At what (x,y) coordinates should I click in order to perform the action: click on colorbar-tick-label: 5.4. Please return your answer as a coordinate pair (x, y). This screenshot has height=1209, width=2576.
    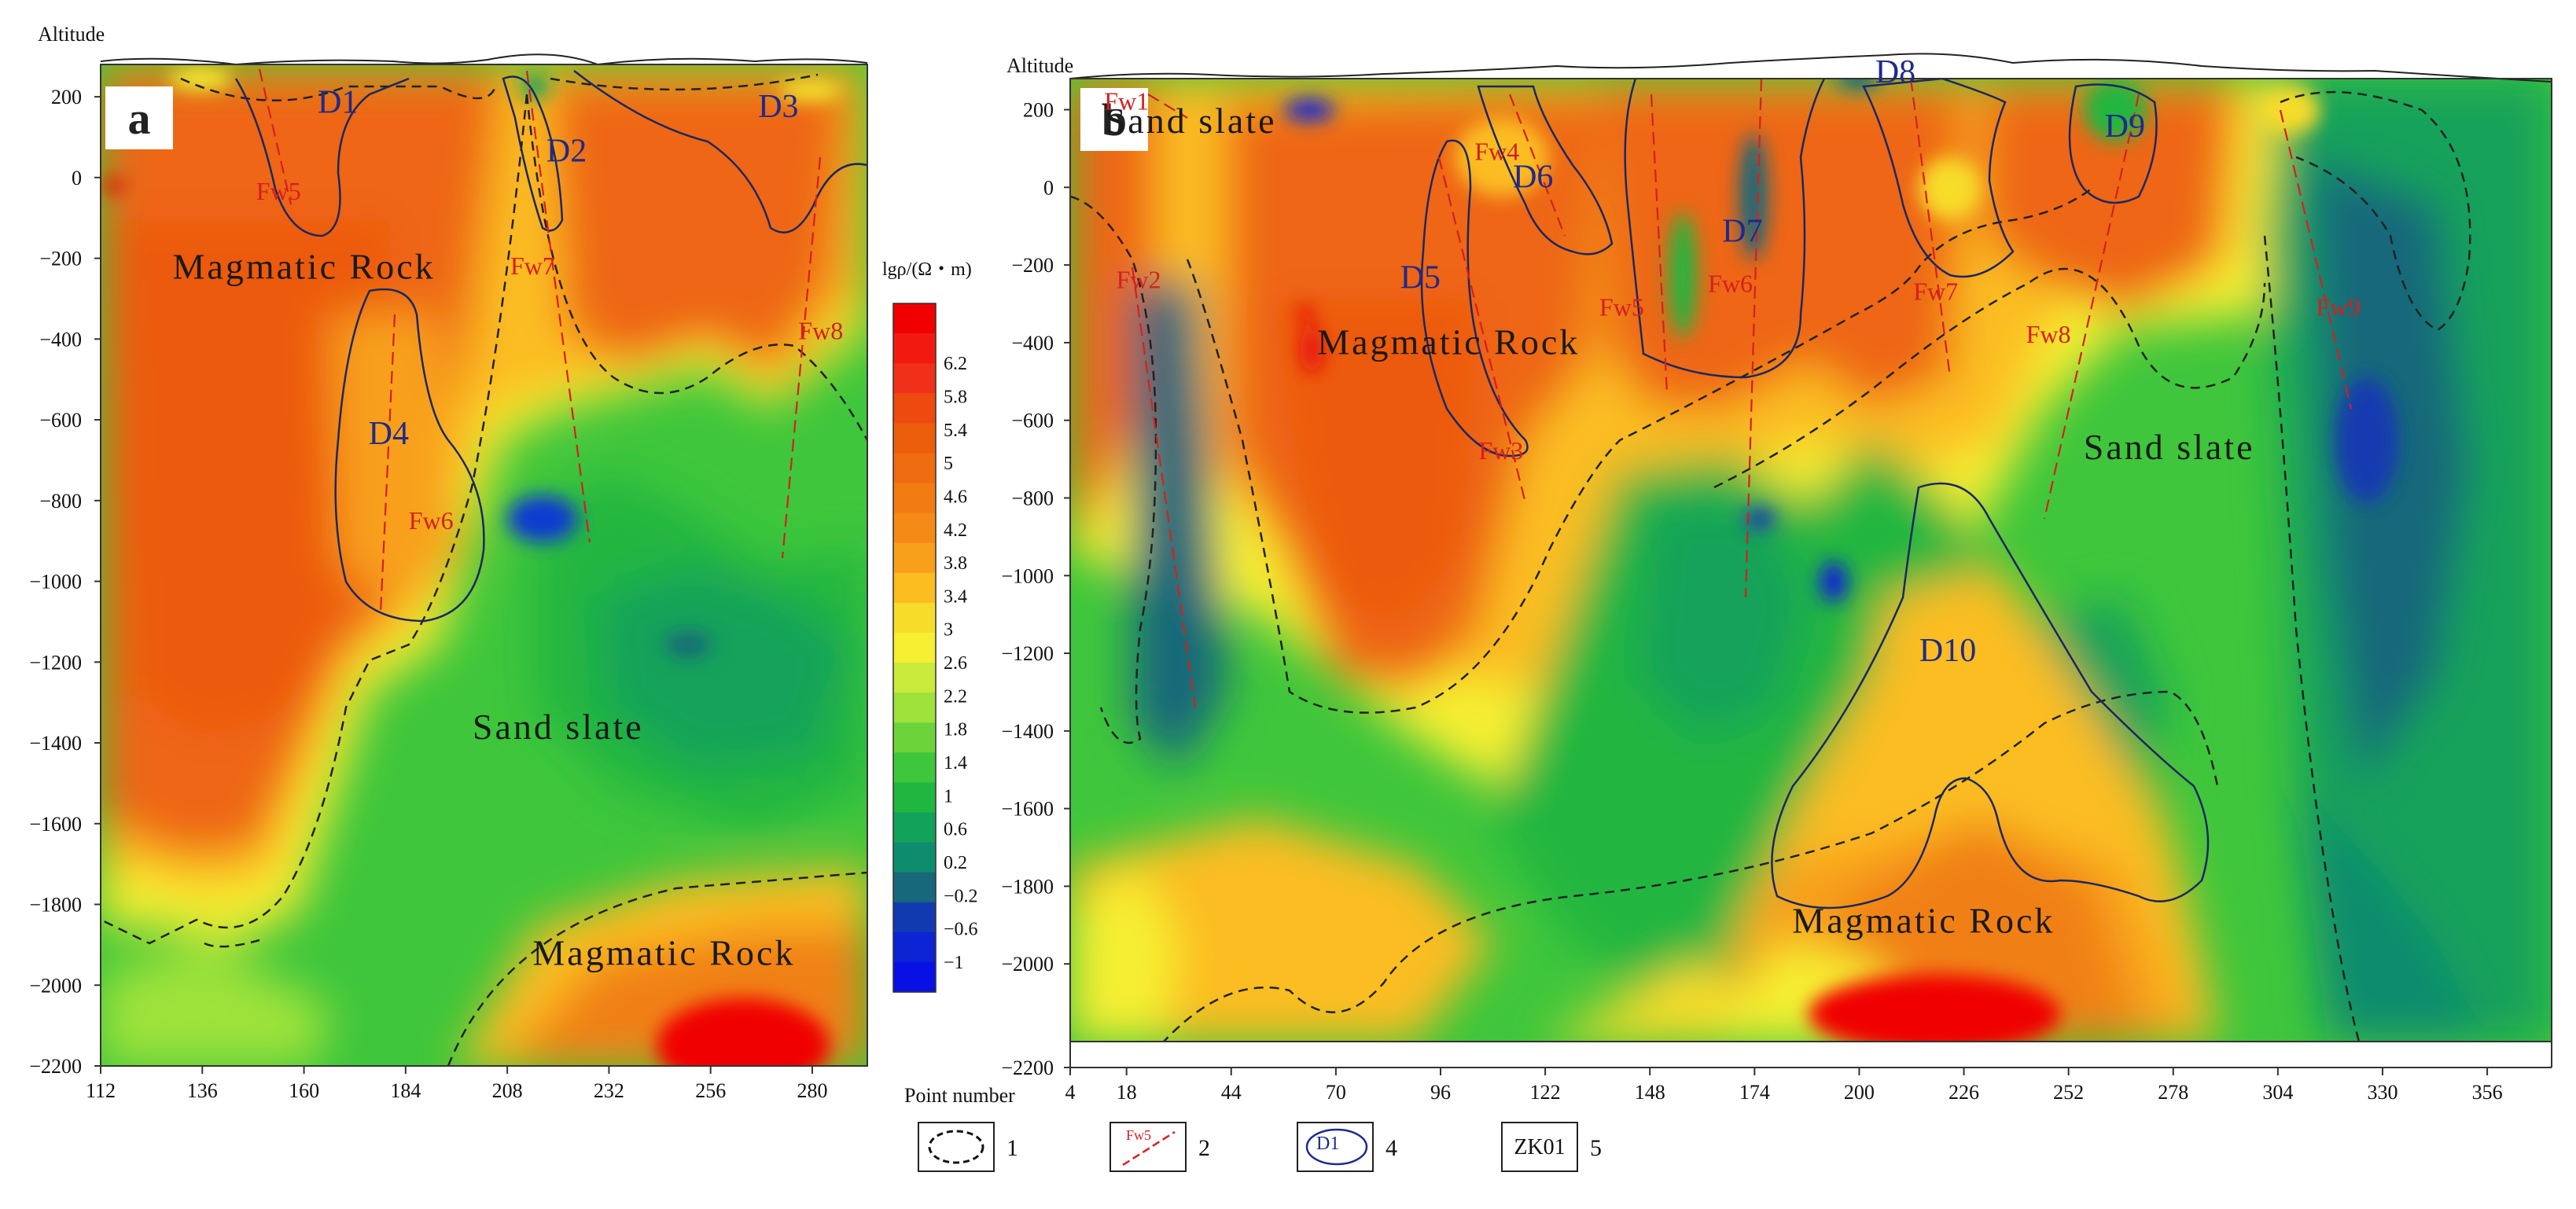
    Looking at the image, I should click on (956, 431).